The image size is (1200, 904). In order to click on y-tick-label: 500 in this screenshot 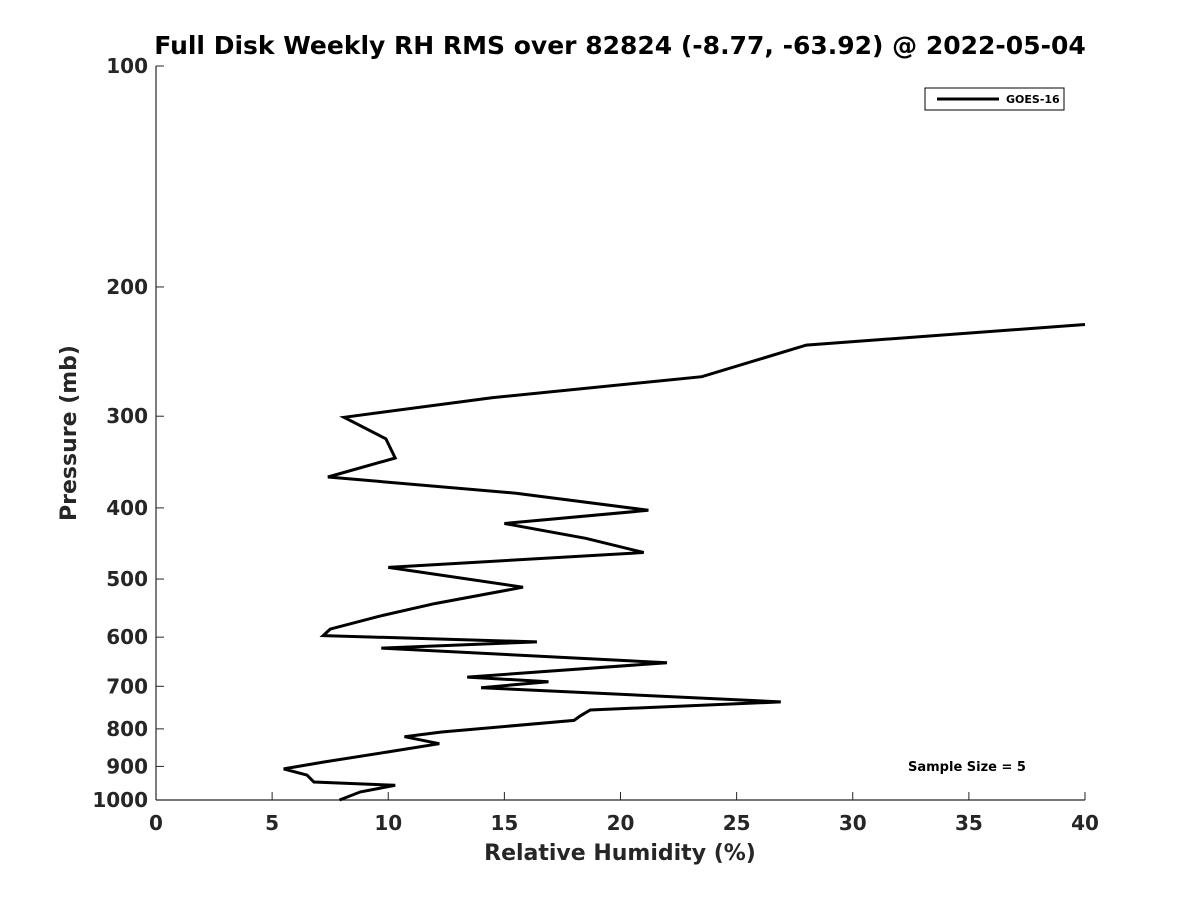, I will do `click(127, 579)`.